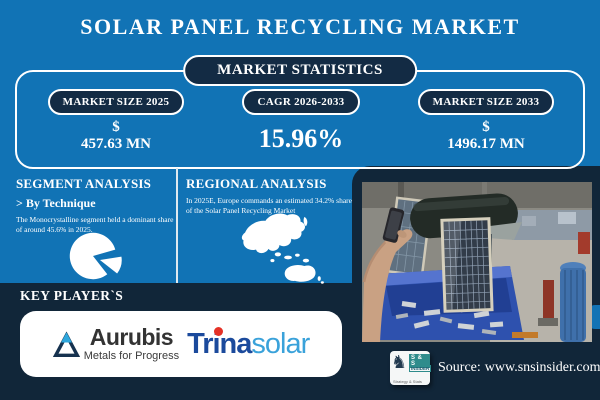 The image size is (600, 400). Describe the element at coordinates (300, 70) in the screenshot. I see `market-statistics-banner: MARKET STATISTICS` at that location.